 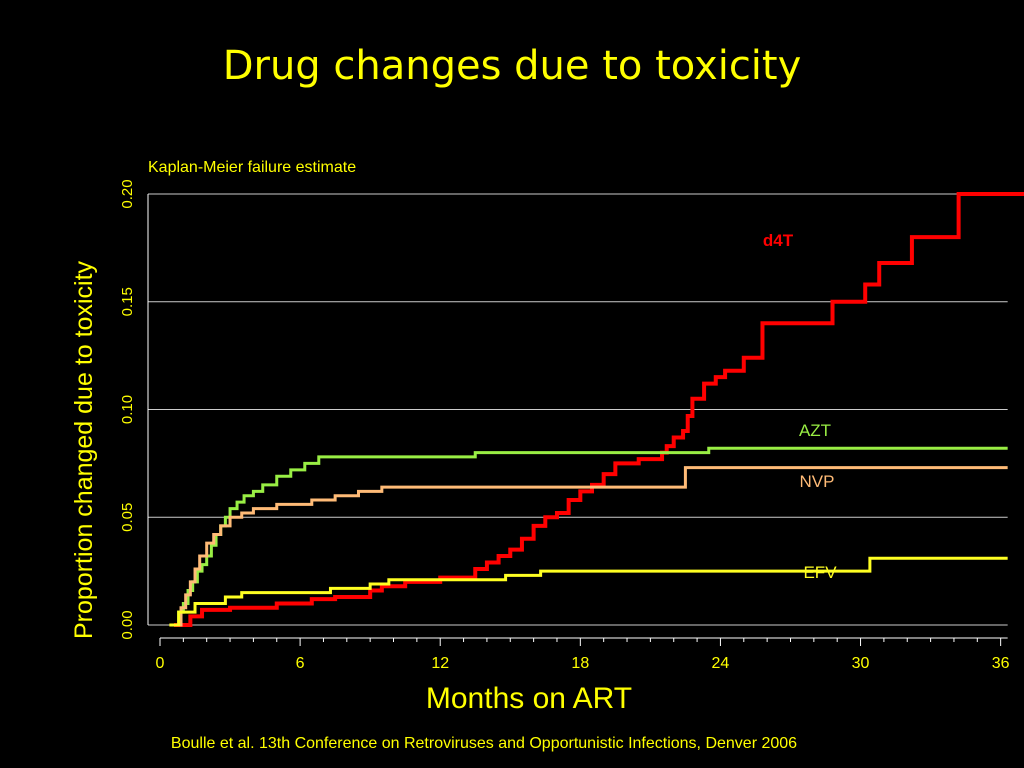 What do you see at coordinates (440, 663) in the screenshot?
I see `x-tick-label: 12` at bounding box center [440, 663].